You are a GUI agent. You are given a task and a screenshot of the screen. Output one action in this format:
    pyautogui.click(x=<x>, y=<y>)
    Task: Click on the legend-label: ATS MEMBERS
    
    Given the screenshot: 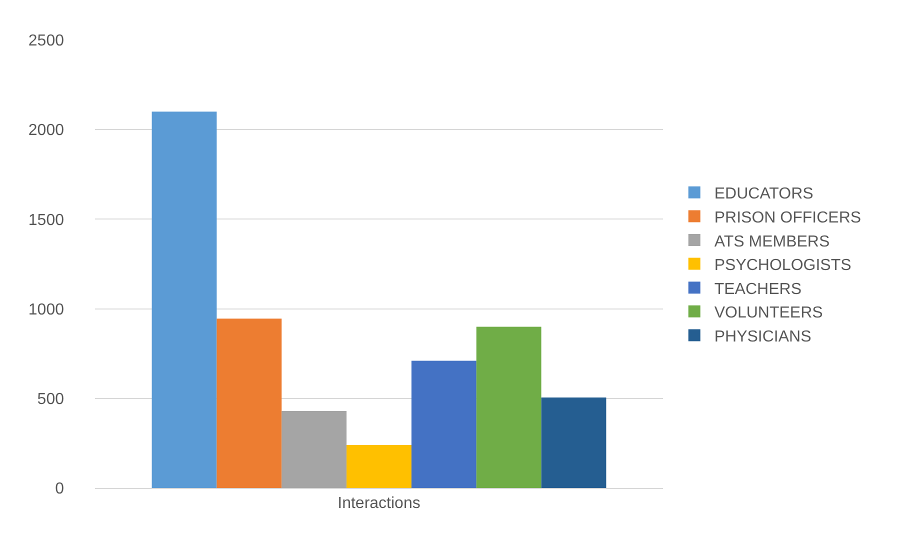 What is the action you would take?
    pyautogui.click(x=772, y=241)
    